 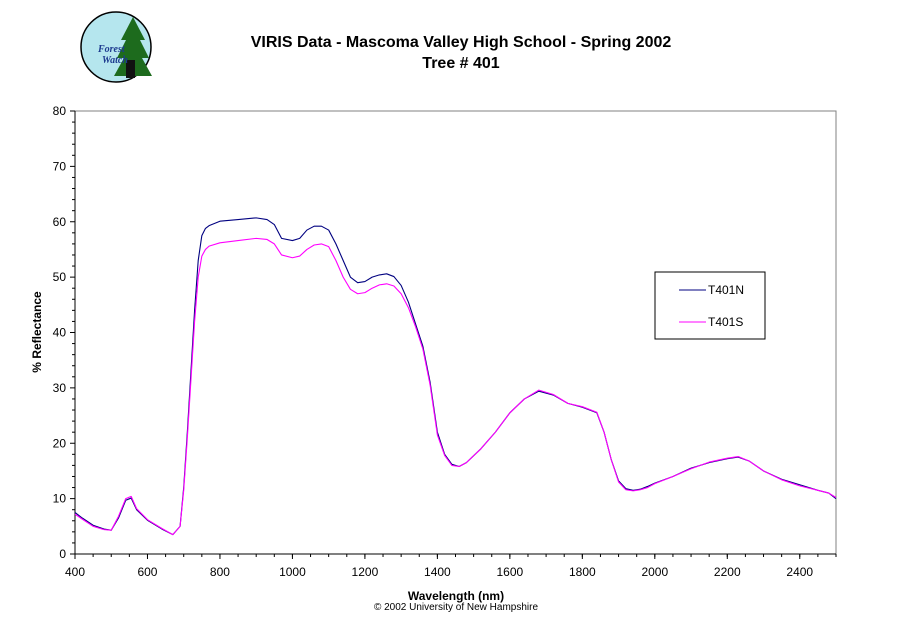 What do you see at coordinates (60, 333) in the screenshot?
I see `y-tick-label: 40` at bounding box center [60, 333].